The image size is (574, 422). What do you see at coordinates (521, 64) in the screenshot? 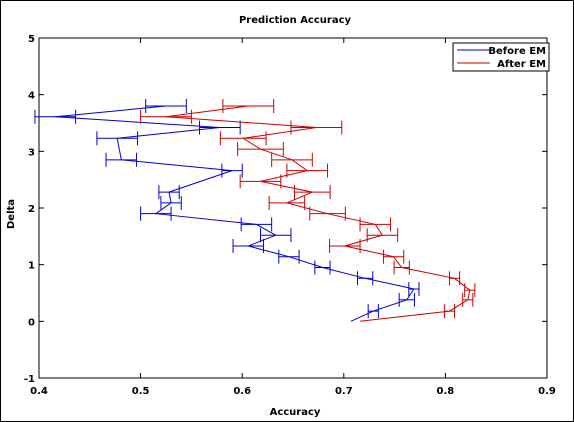
I see `legend-label: After EM` at bounding box center [521, 64].